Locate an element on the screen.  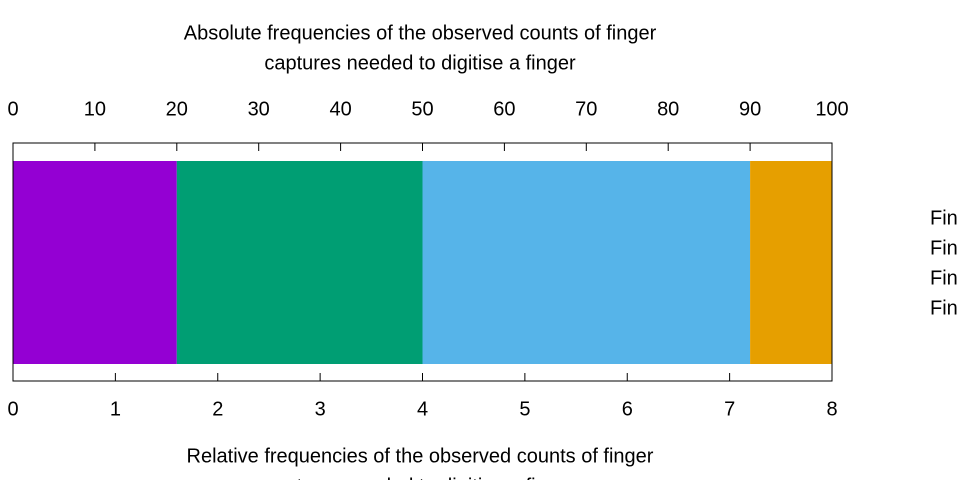
x2-tick-label: 0 is located at coordinates (12, 109).